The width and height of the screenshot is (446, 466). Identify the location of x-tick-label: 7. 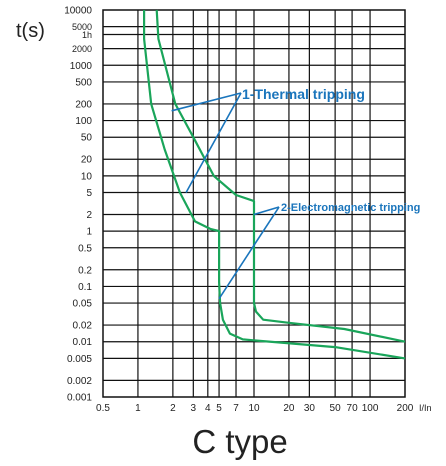
(236, 408).